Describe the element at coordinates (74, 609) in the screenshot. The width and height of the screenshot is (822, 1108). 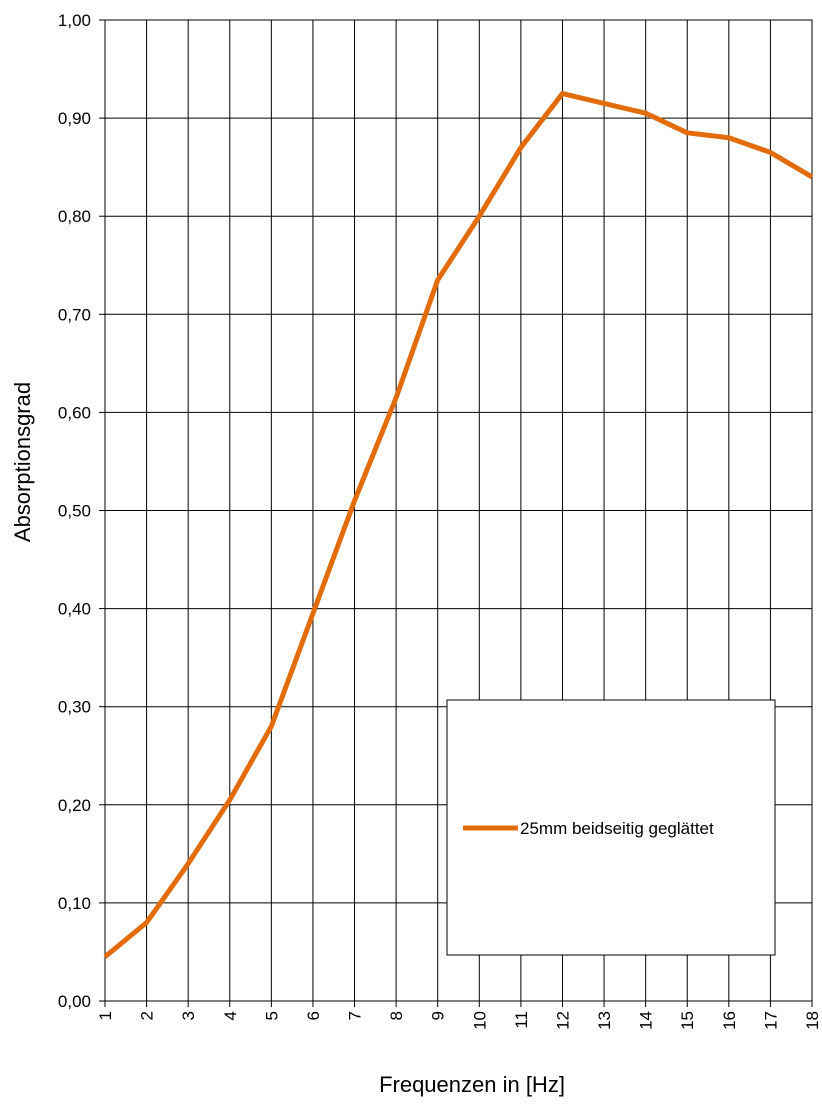
I see `y-tick-label: 0,40` at that location.